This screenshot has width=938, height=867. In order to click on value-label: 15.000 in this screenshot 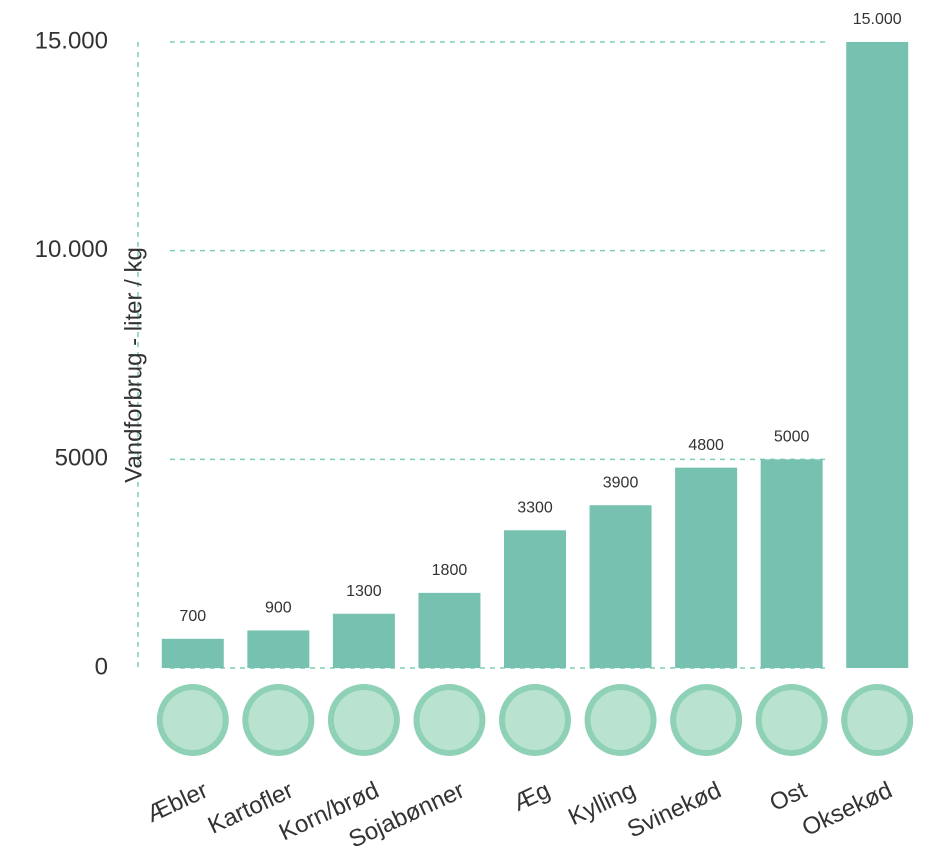, I will do `click(877, 19)`.